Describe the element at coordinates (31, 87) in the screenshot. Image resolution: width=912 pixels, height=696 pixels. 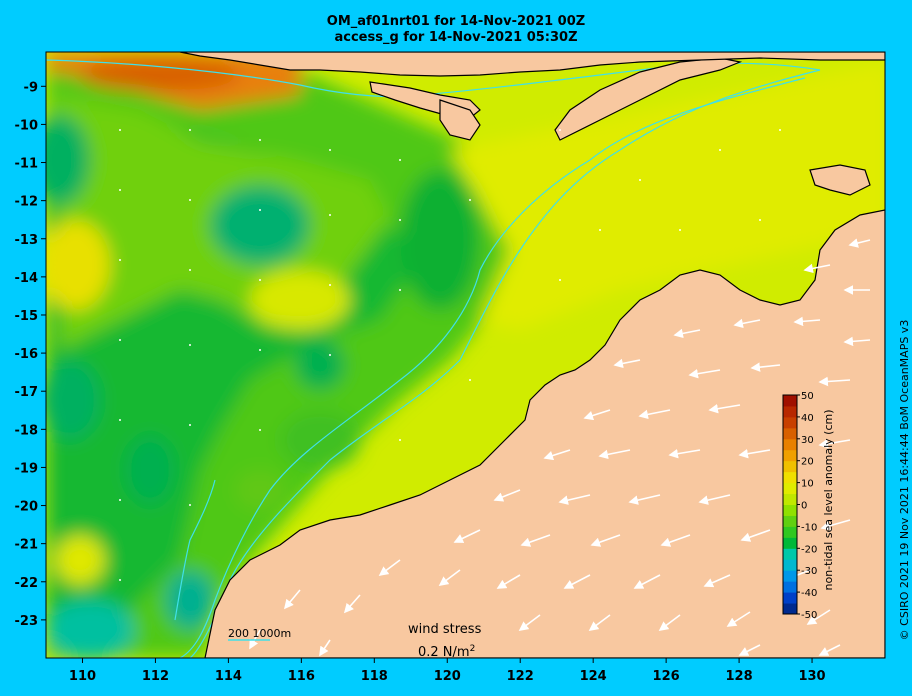
I see `y-tick-label: -9` at that location.